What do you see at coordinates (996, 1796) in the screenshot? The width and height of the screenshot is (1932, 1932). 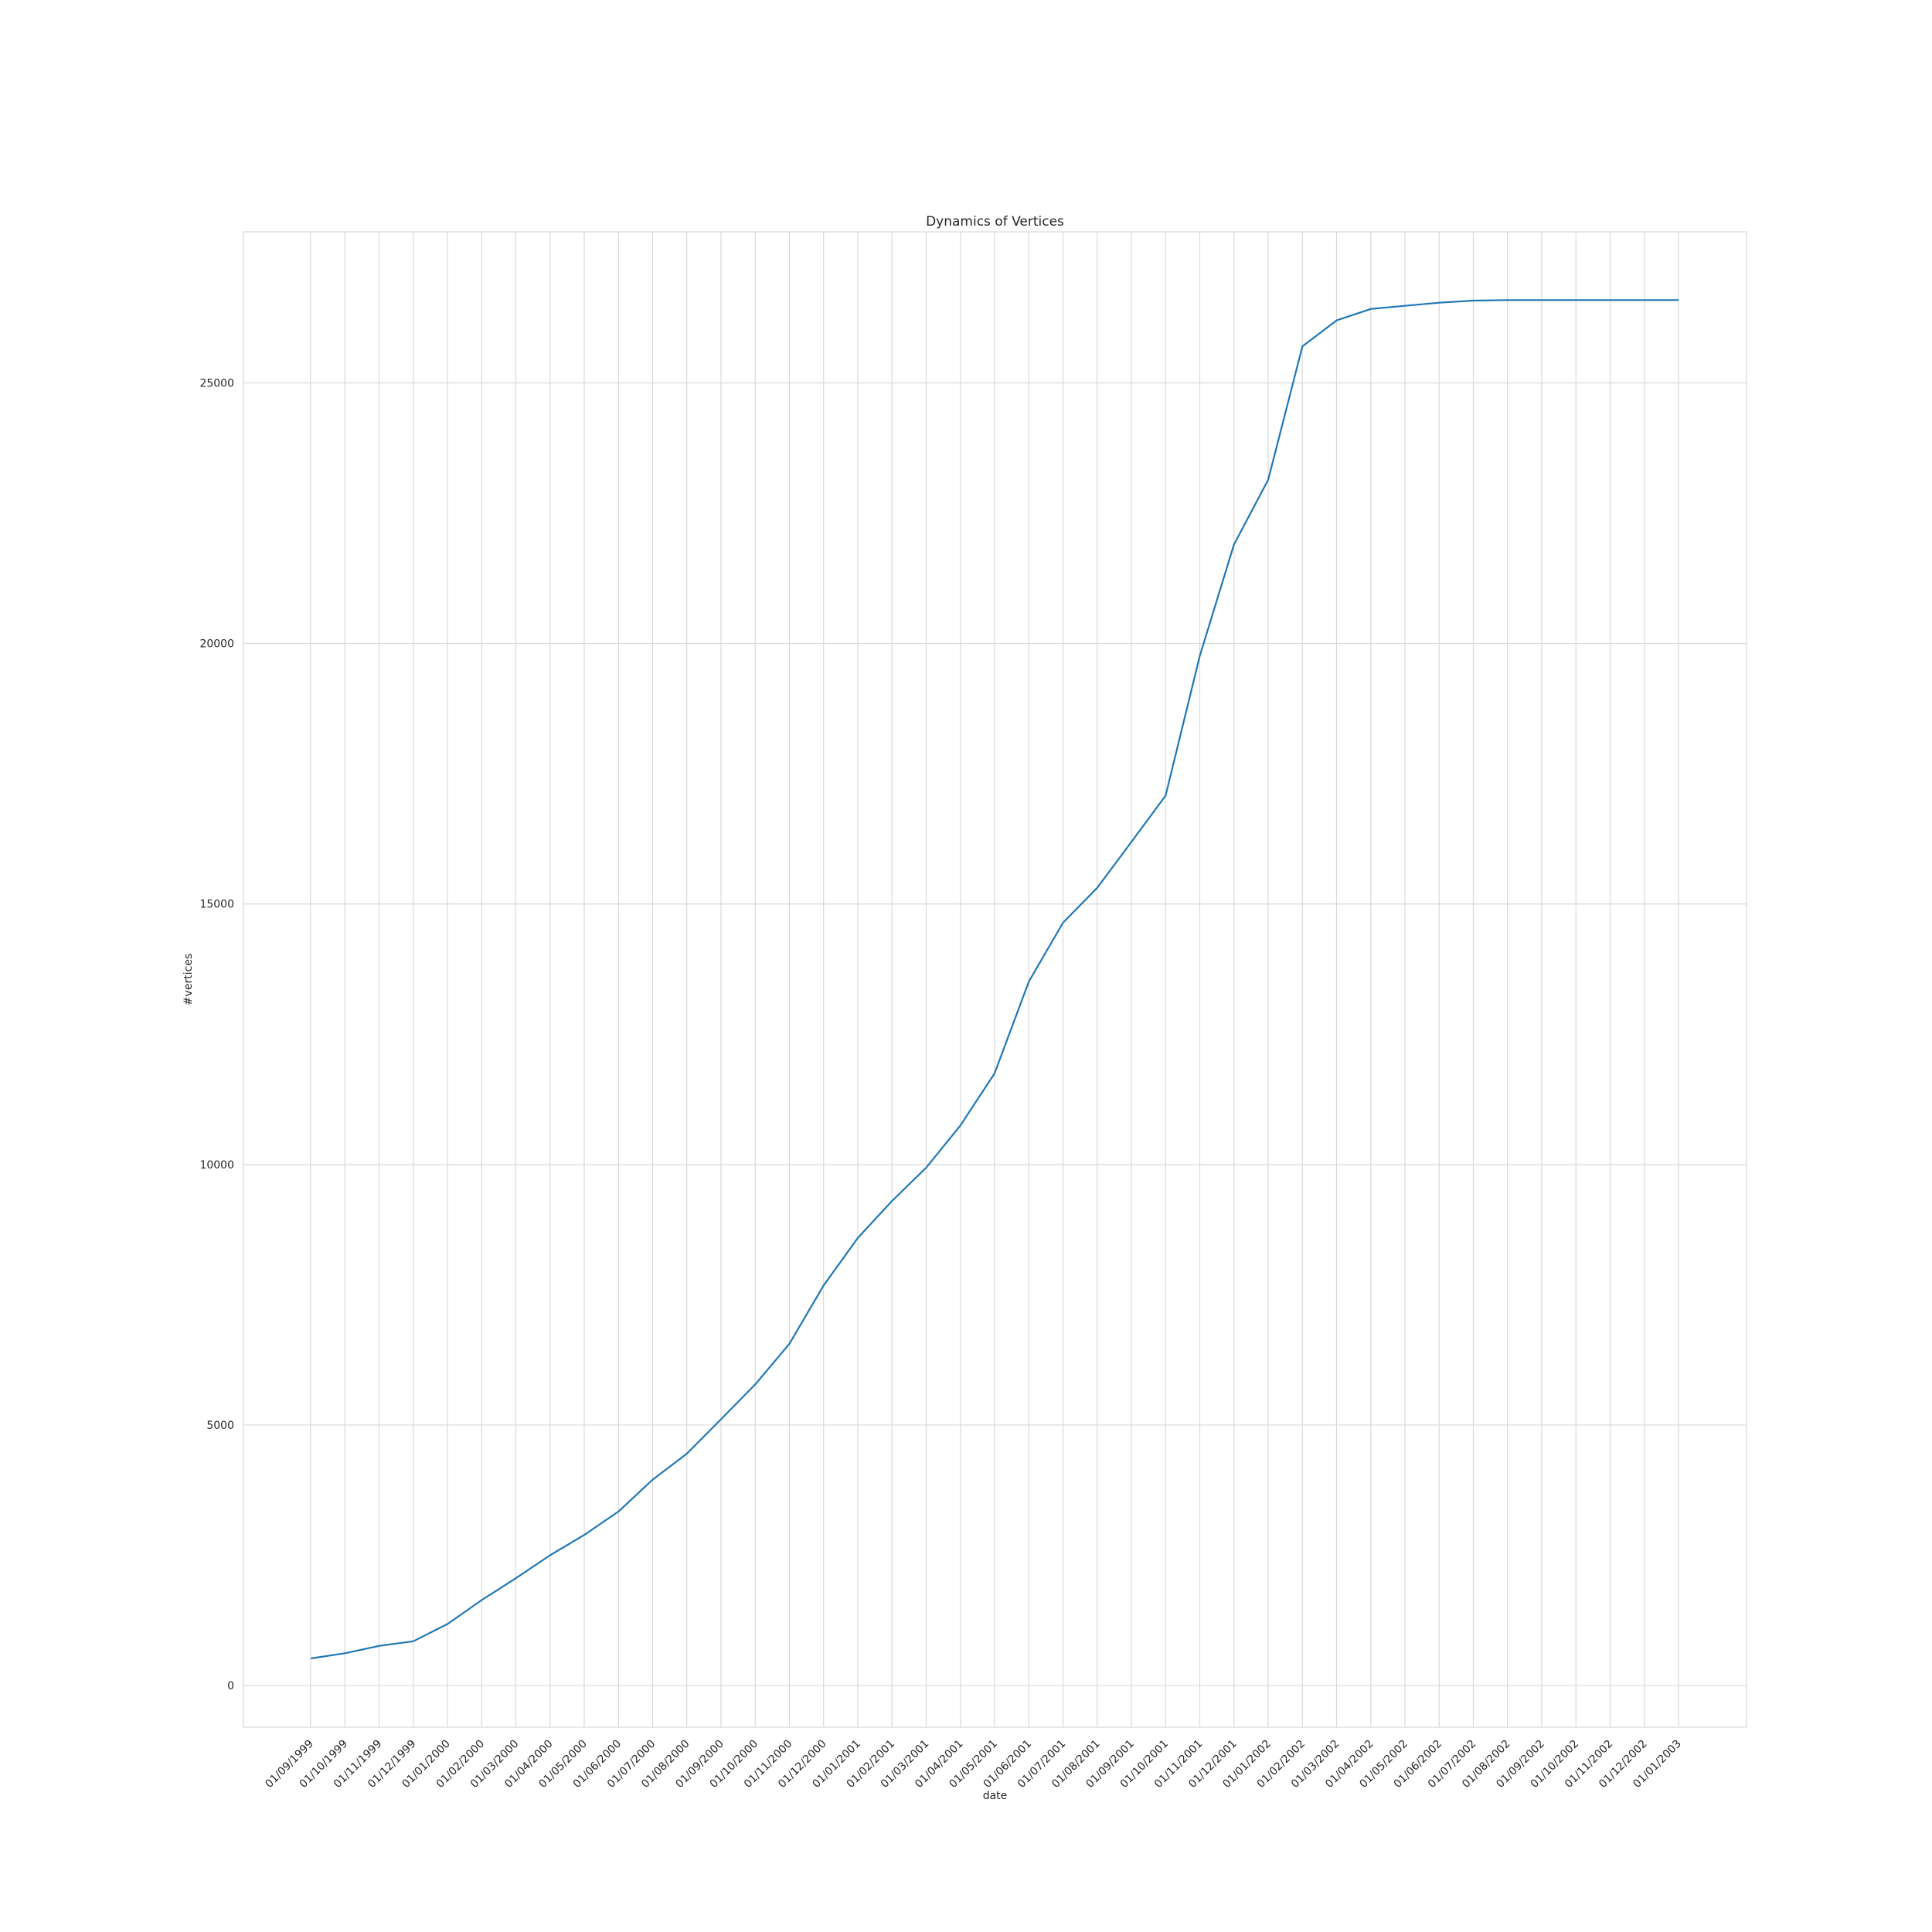 I see `x-axis-label: date` at bounding box center [996, 1796].